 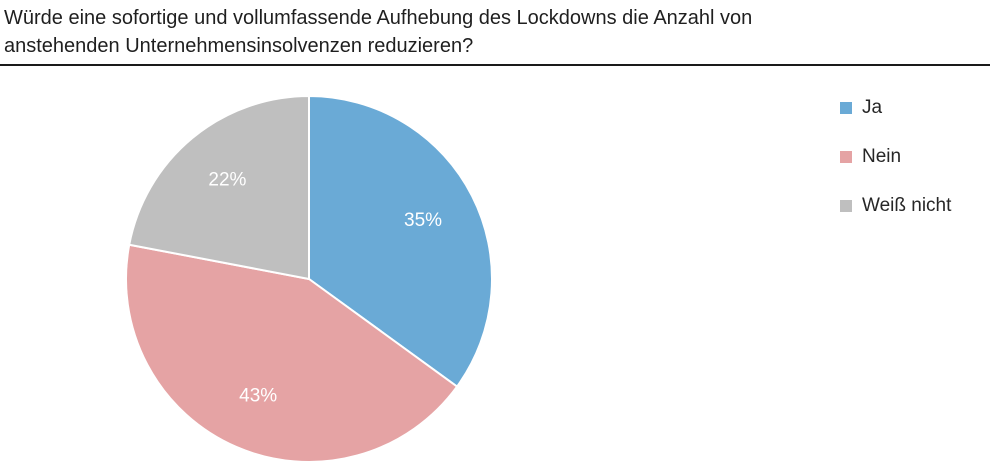 I want to click on slice-value-label-wei-nicht: 22%, so click(x=227, y=179).